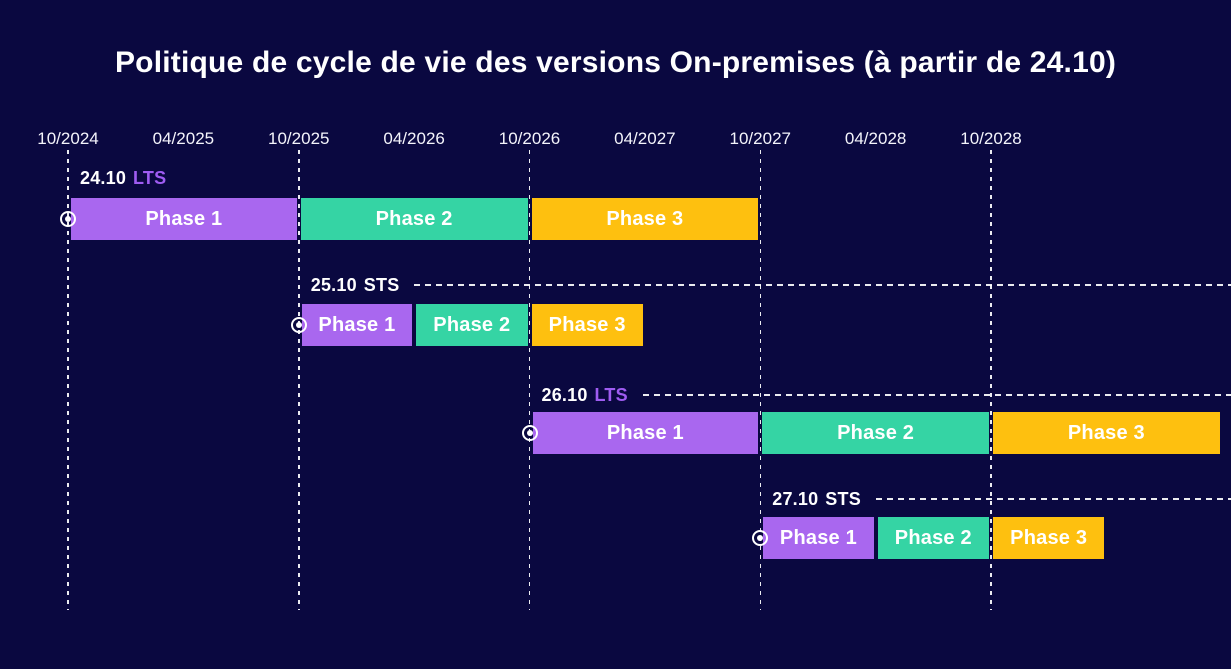  I want to click on axis-tick-label: 10/2027, so click(760, 138).